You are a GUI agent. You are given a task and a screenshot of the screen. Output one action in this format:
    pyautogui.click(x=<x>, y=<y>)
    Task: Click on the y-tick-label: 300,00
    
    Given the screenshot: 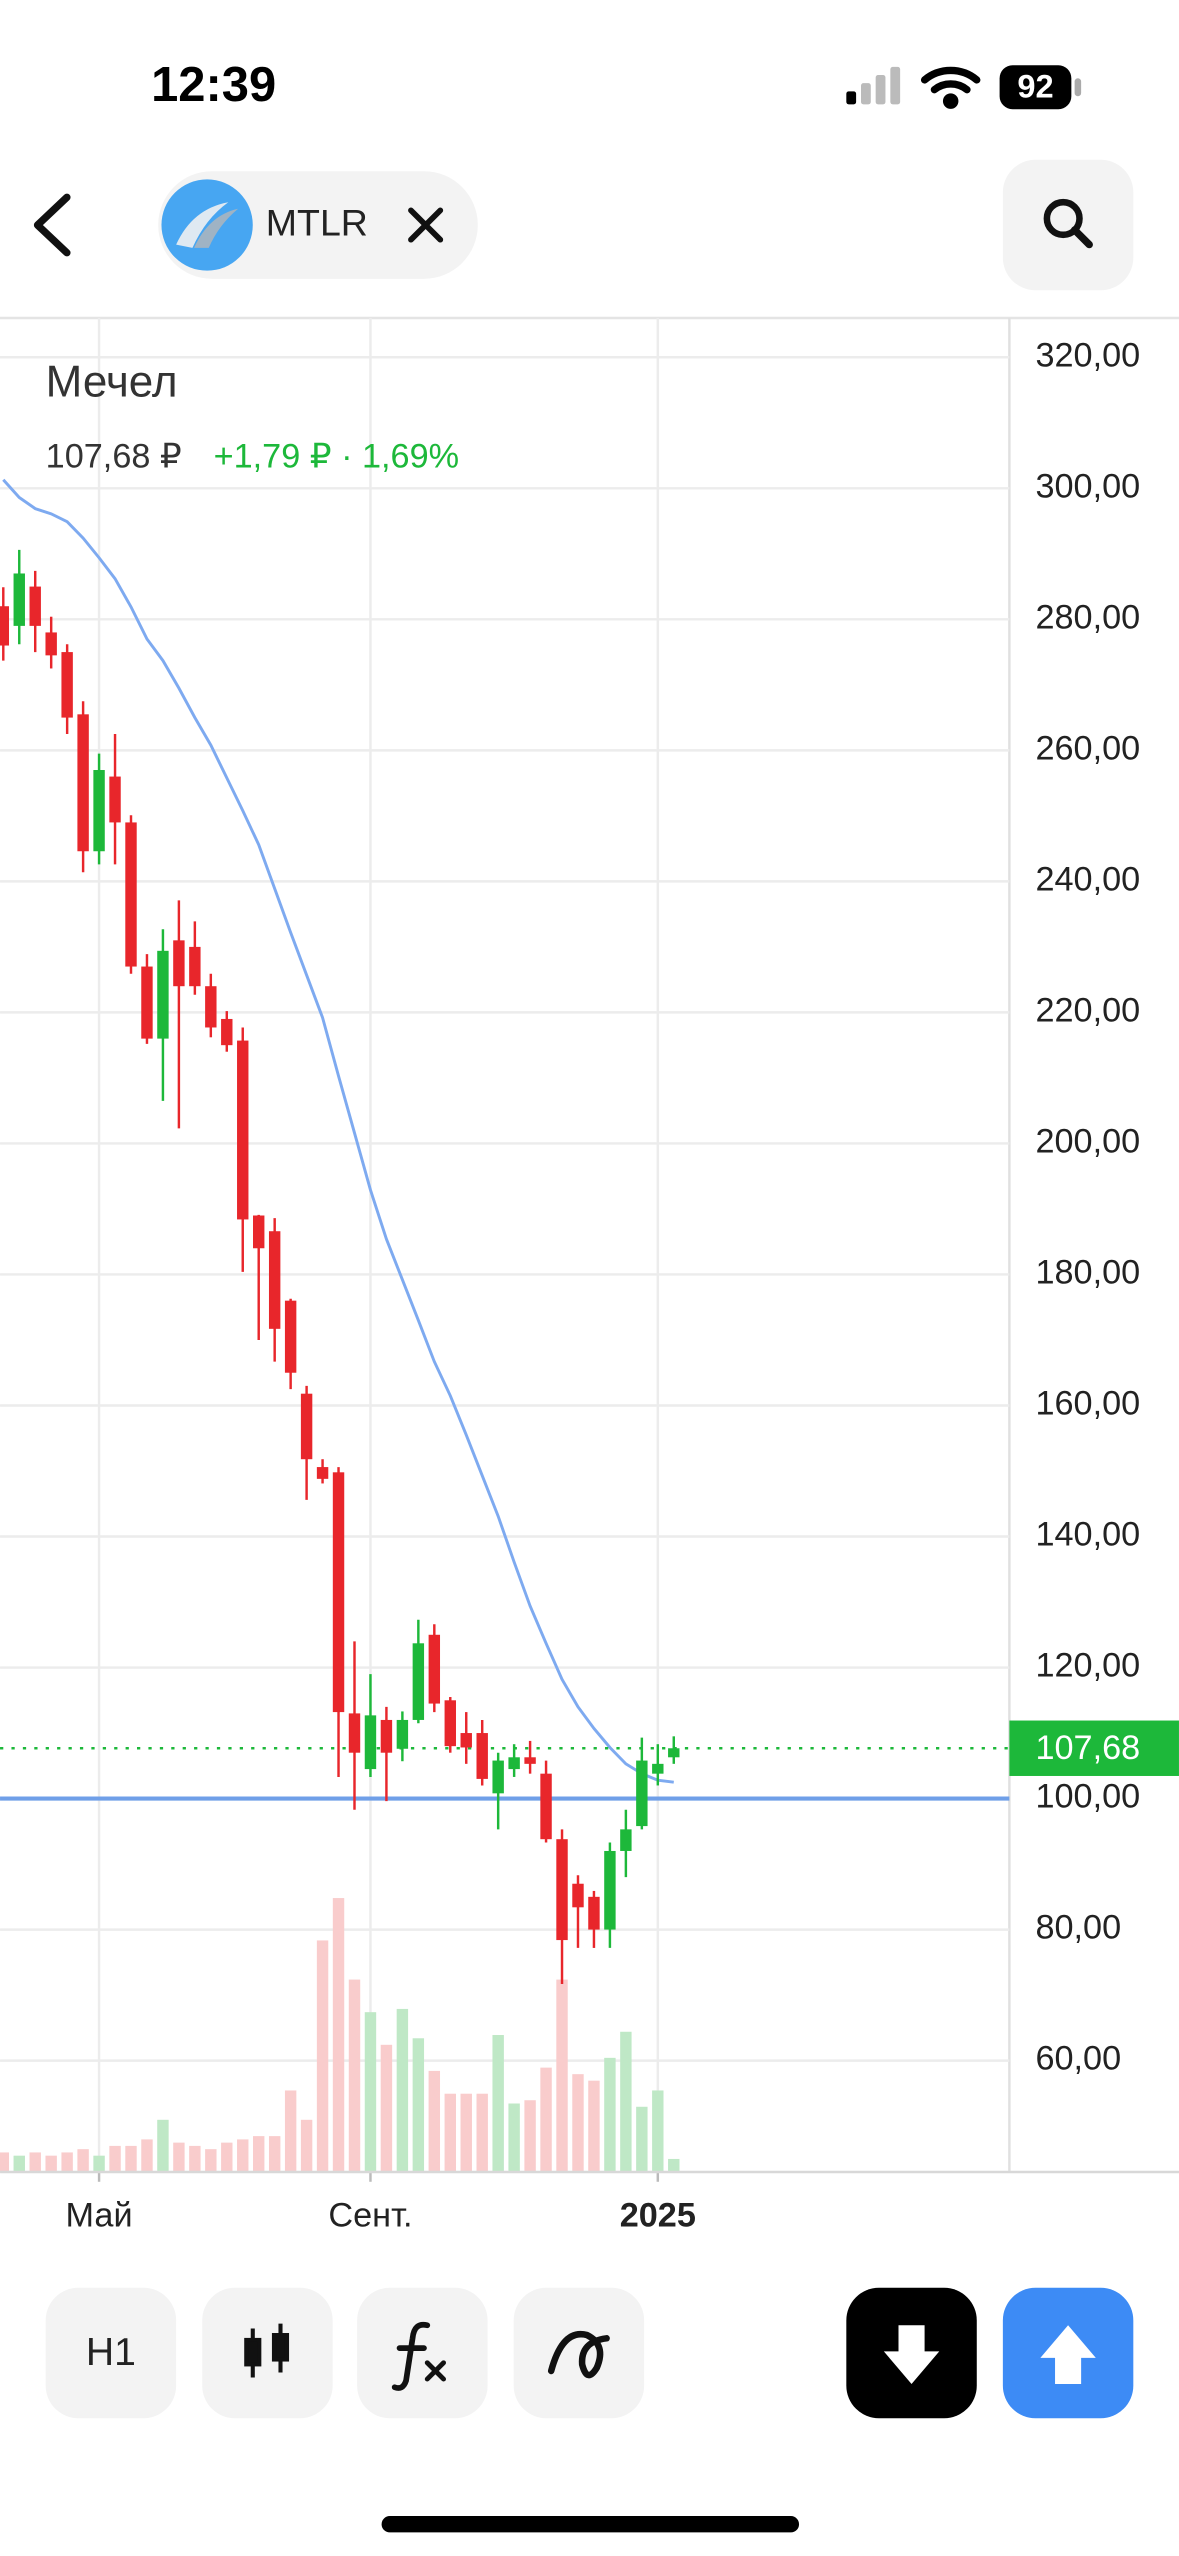 What is the action you would take?
    pyautogui.click(x=1087, y=486)
    